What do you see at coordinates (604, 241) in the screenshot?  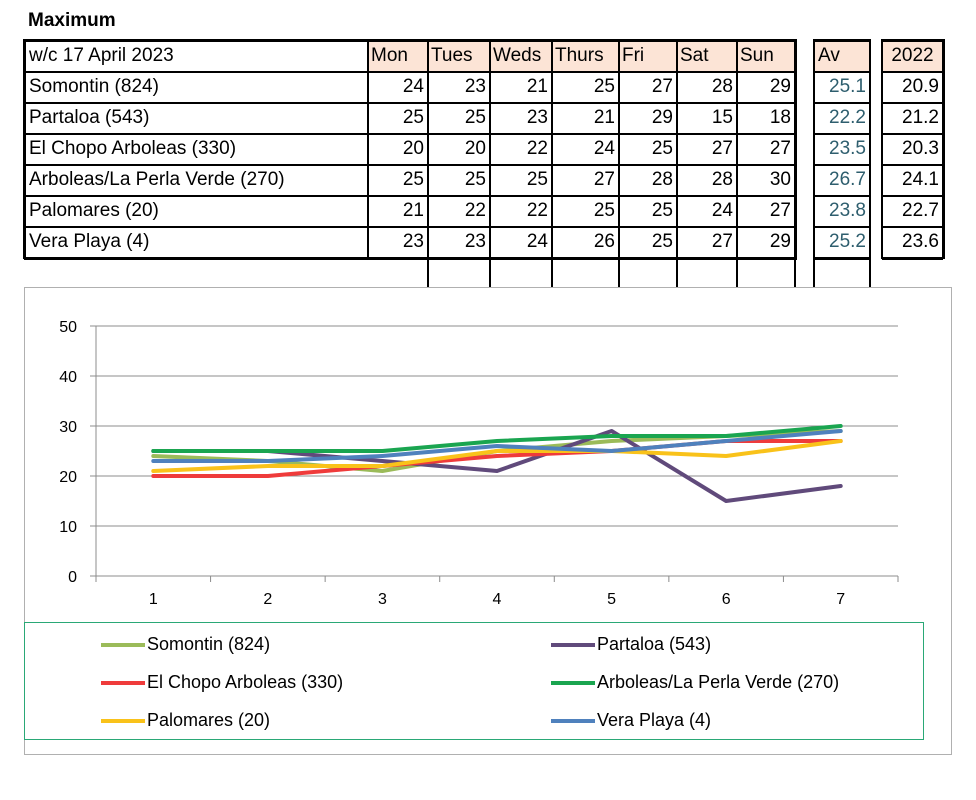 I see `table-cell-value: 26` at bounding box center [604, 241].